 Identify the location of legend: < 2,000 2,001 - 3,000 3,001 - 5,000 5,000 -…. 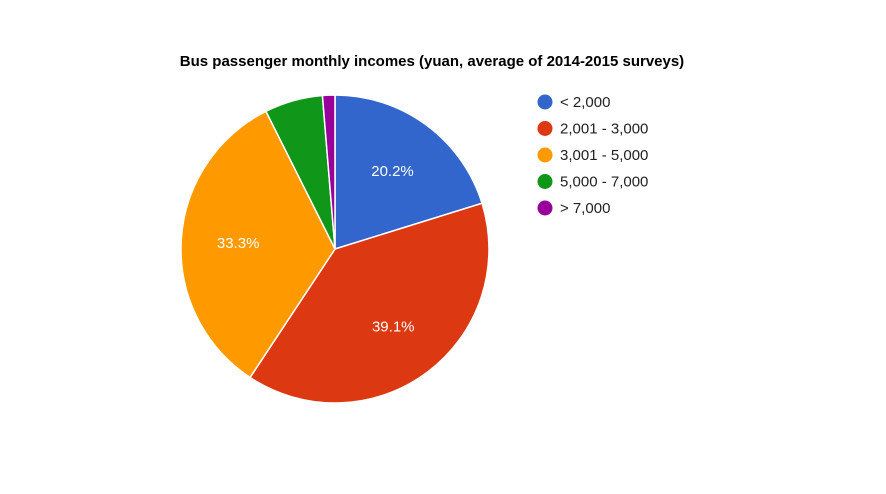
(592, 155).